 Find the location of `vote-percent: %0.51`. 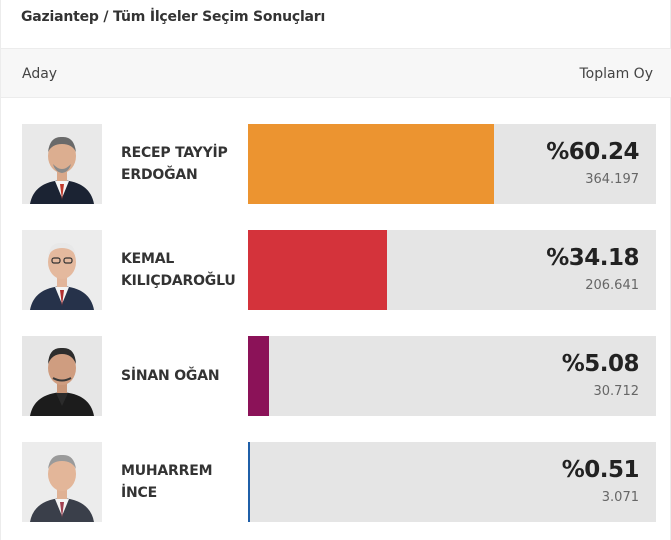

vote-percent: %0.51 is located at coordinates (600, 470).